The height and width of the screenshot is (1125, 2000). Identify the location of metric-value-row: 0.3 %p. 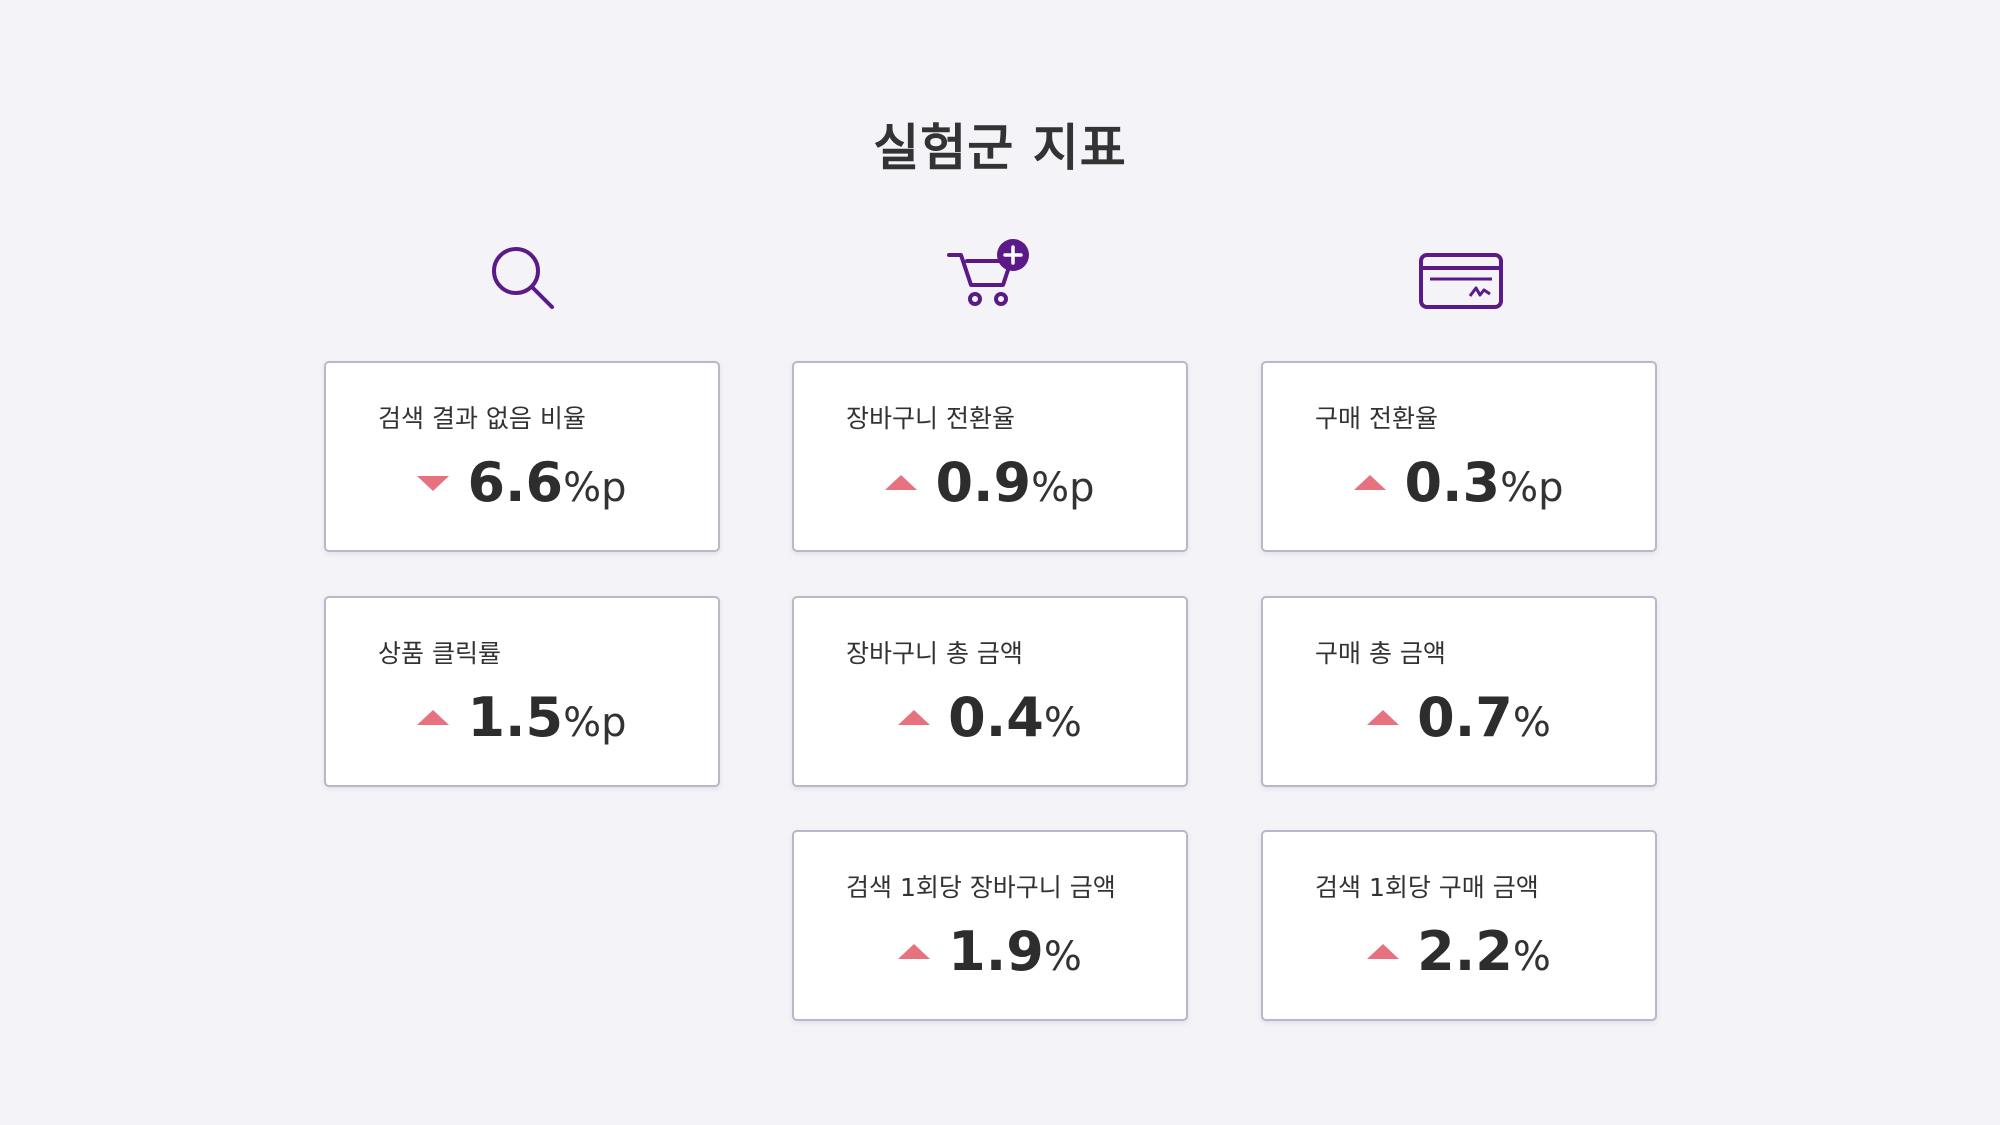
(1459, 482).